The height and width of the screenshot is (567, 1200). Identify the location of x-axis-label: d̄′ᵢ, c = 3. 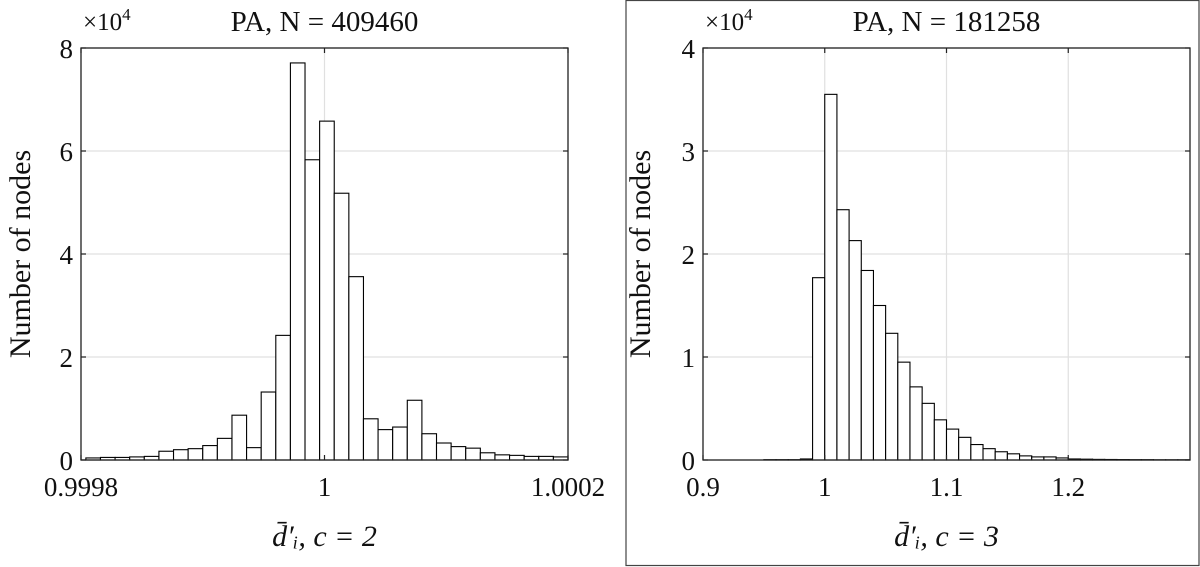
(946, 536).